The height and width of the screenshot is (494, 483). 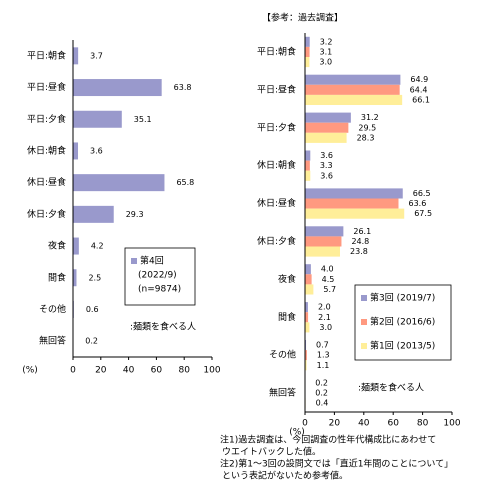 What do you see at coordinates (185, 182) in the screenshot?
I see `value-label: 65.8` at bounding box center [185, 182].